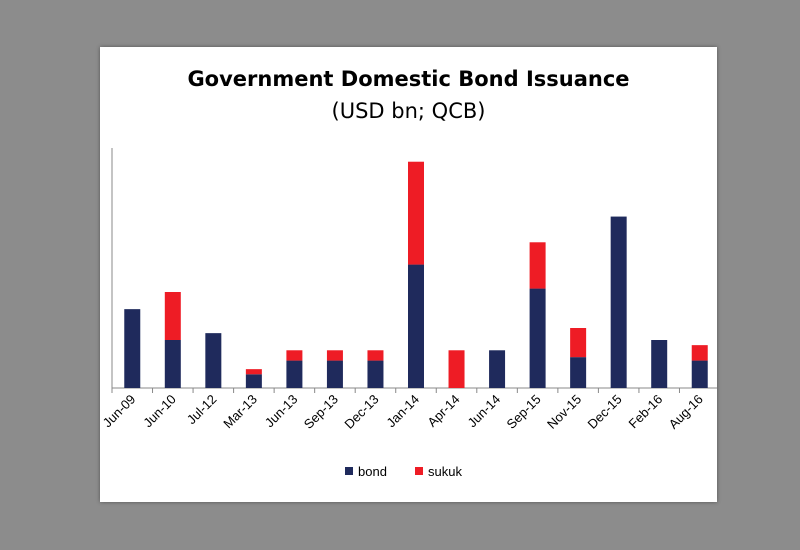 The image size is (800, 550). Describe the element at coordinates (605, 412) in the screenshot. I see `x-tick-label: Dec-15` at that location.